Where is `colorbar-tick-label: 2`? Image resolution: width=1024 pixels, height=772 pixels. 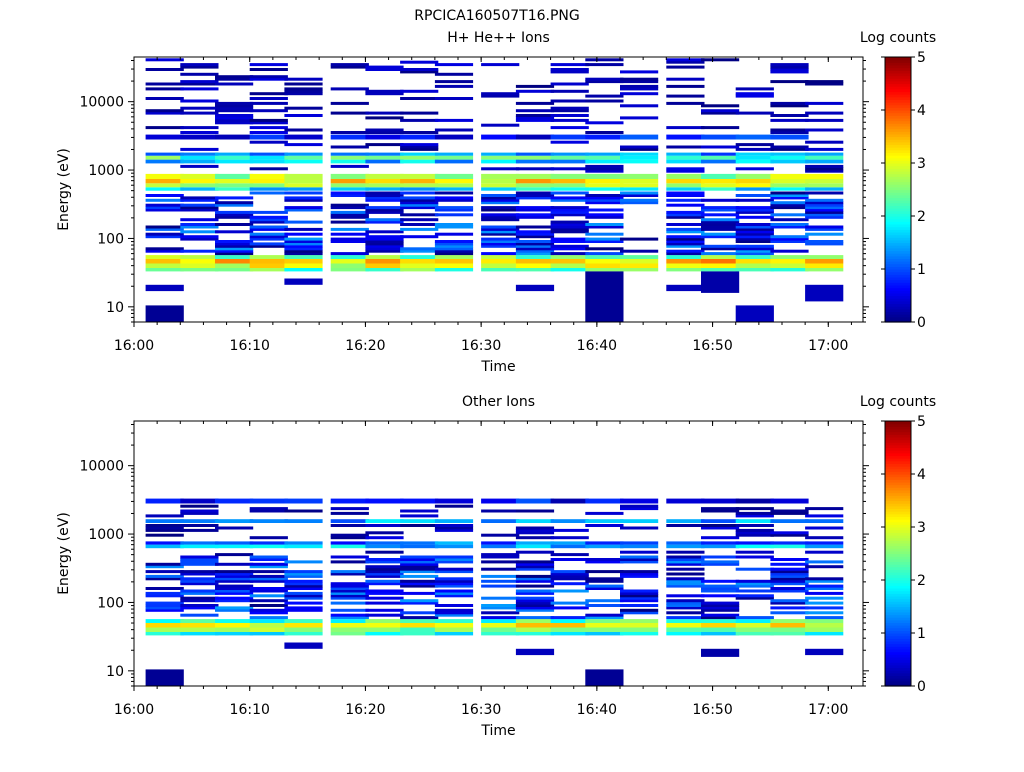
colorbar-tick-label: 2 is located at coordinates (921, 217).